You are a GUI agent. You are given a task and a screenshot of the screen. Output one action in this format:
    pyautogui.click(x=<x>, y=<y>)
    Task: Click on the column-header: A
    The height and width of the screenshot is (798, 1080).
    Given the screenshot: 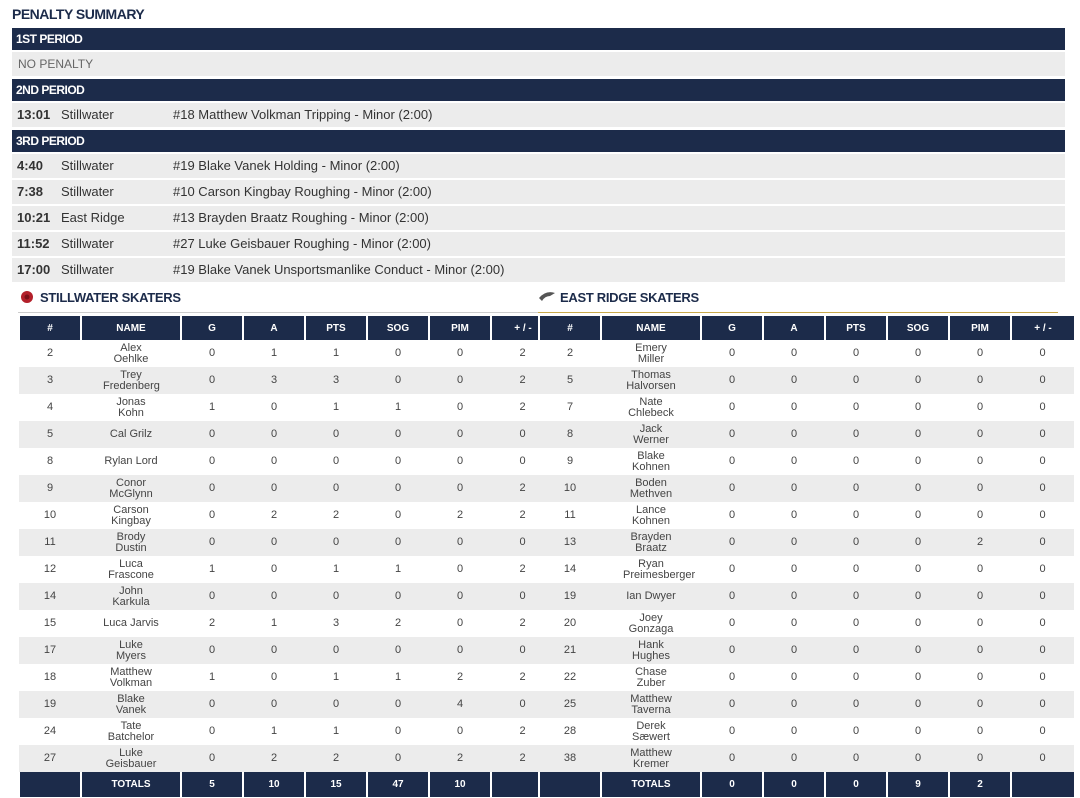 What is the action you would take?
    pyautogui.click(x=273, y=328)
    